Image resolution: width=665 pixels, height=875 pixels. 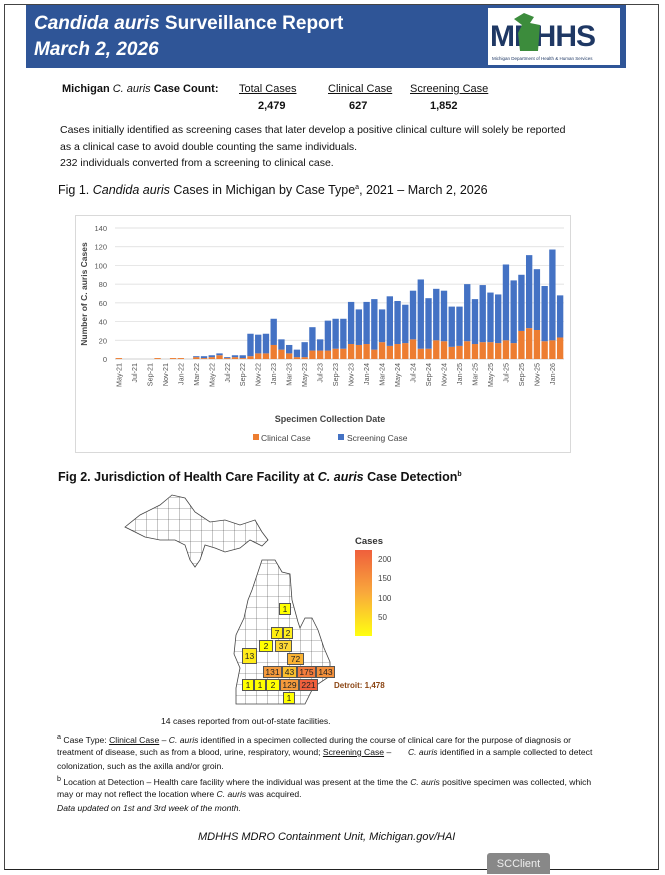 I want to click on x-tick-label: May-22, so click(x=211, y=375).